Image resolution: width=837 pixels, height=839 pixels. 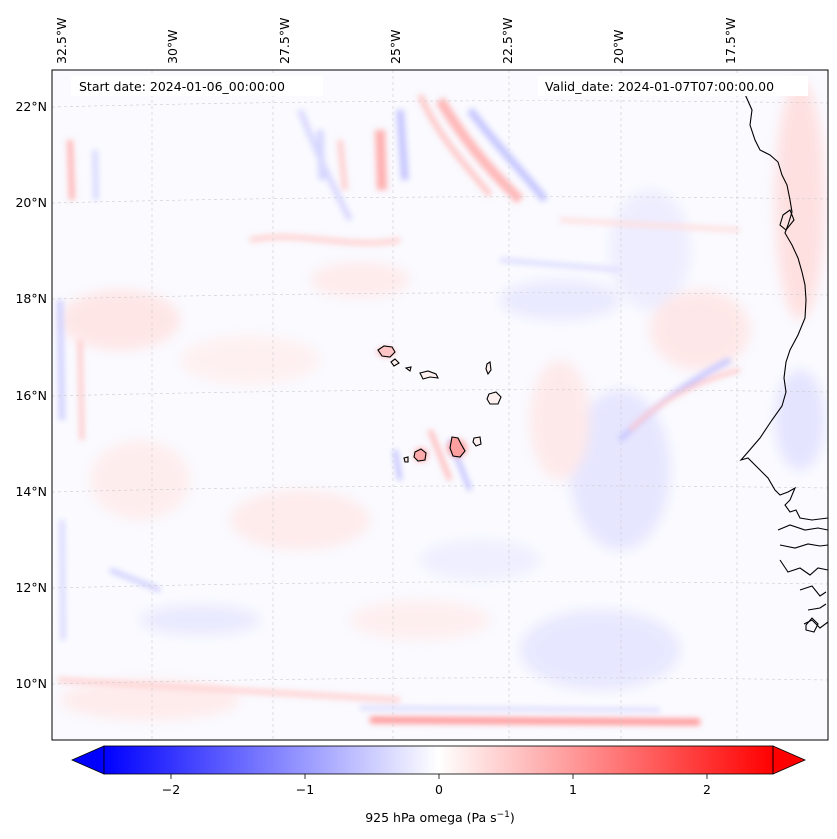 I want to click on colorbar-tick-label: 2, so click(x=707, y=789).